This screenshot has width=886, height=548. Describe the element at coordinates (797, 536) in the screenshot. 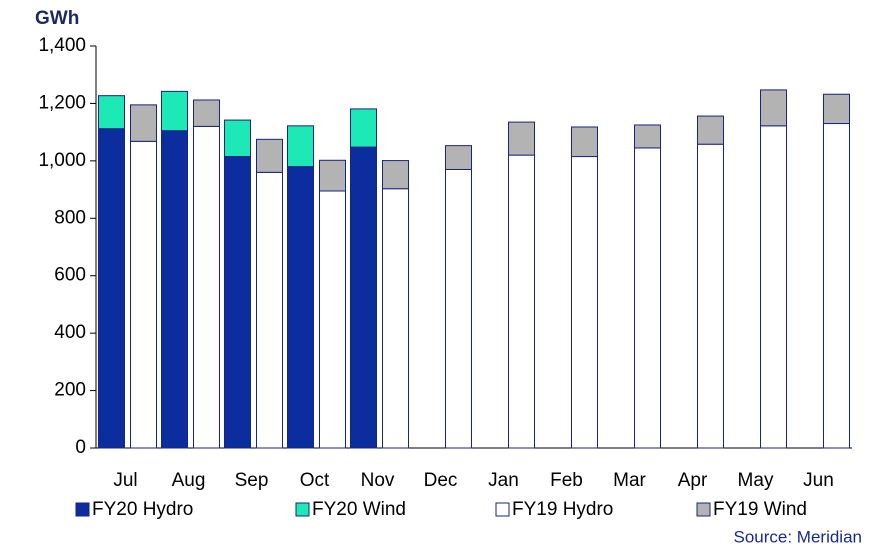

I see `source: Source: Meridian` at that location.